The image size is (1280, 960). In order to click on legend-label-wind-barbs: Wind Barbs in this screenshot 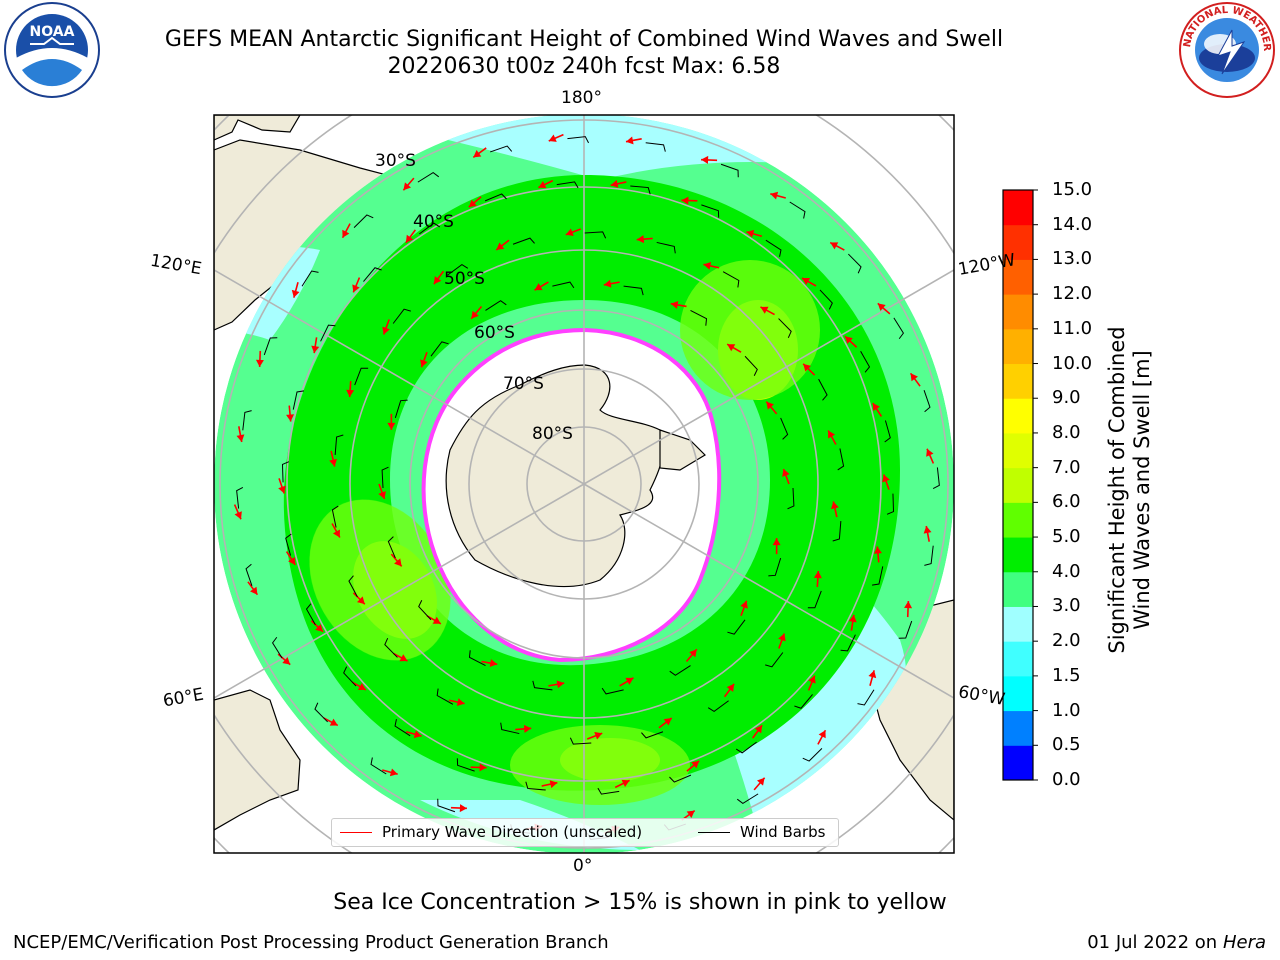, I will do `click(783, 832)`.